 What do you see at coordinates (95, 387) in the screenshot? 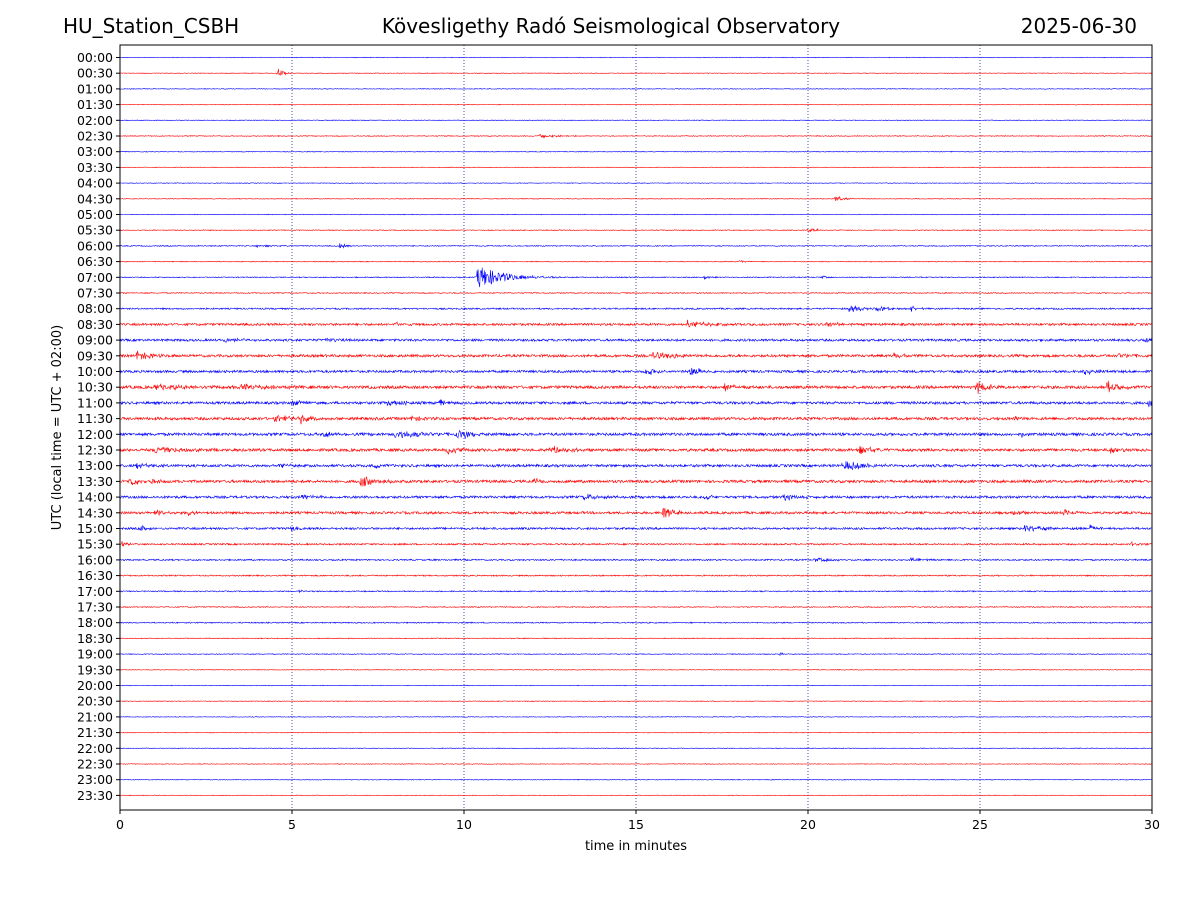
I see `y-tick-label: 10:30` at bounding box center [95, 387].